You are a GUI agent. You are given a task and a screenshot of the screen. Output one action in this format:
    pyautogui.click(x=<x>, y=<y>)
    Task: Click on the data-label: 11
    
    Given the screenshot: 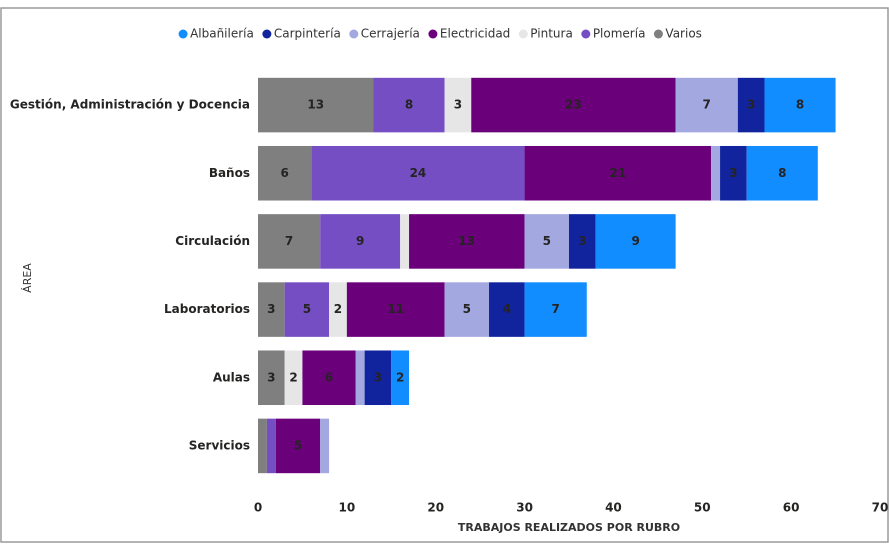 What is the action you would take?
    pyautogui.click(x=395, y=309)
    